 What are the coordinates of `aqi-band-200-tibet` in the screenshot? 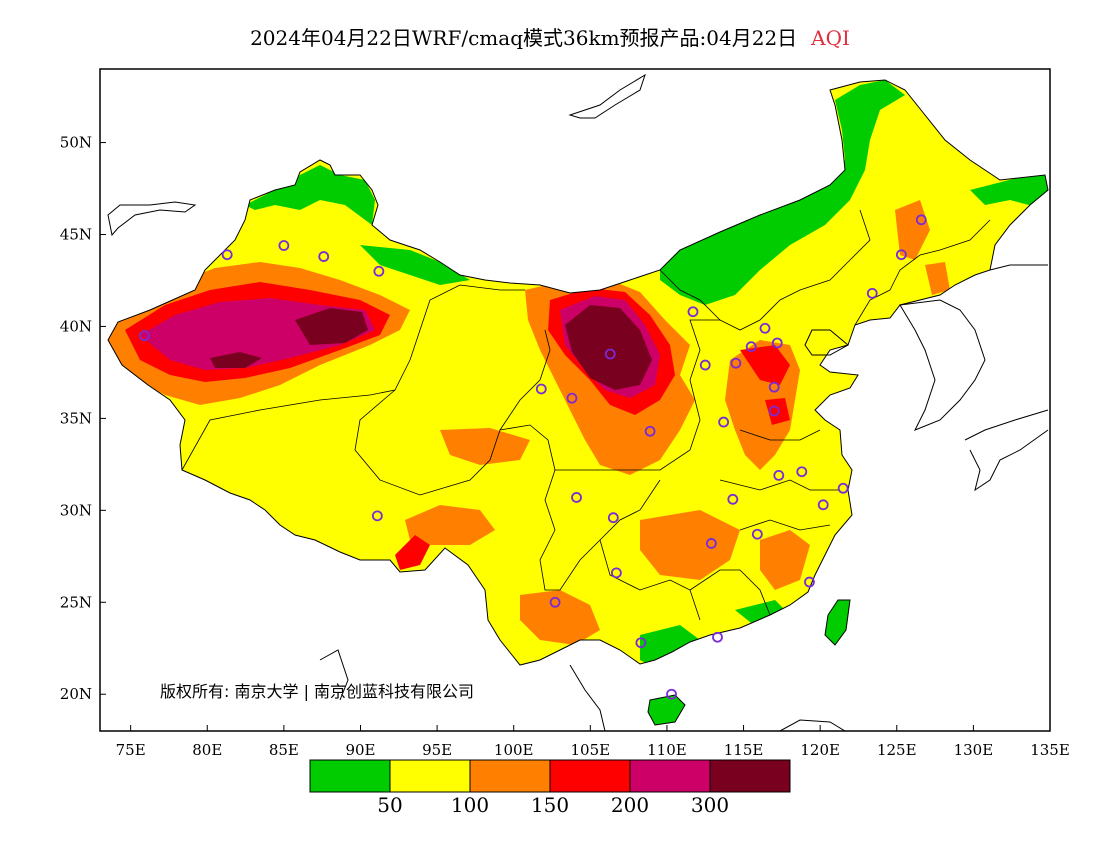 It's located at (412, 552).